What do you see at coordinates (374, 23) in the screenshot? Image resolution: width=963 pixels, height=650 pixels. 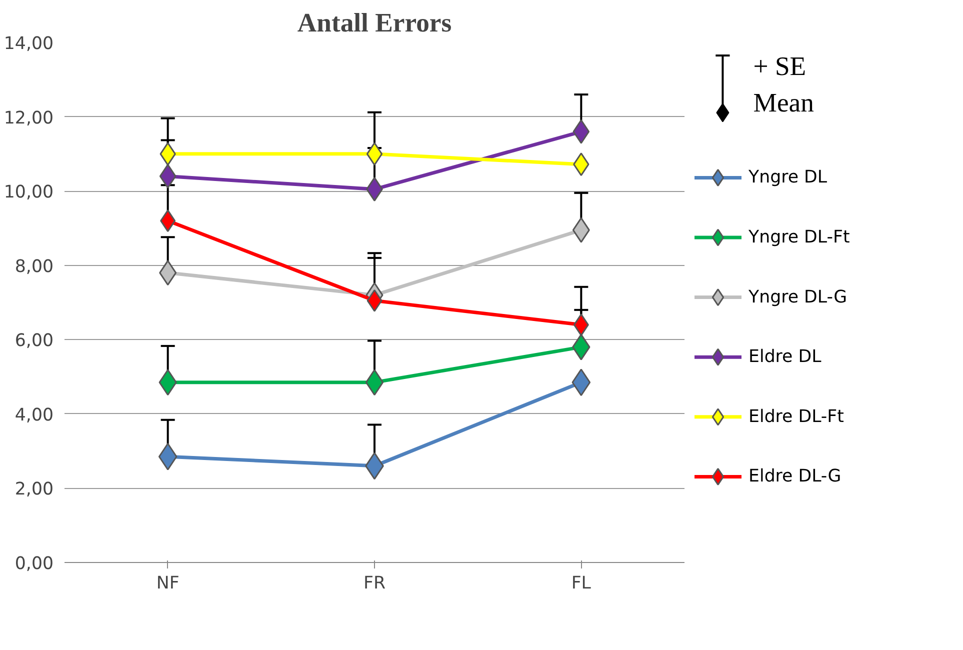 I see `chart-title: Antall Errors` at bounding box center [374, 23].